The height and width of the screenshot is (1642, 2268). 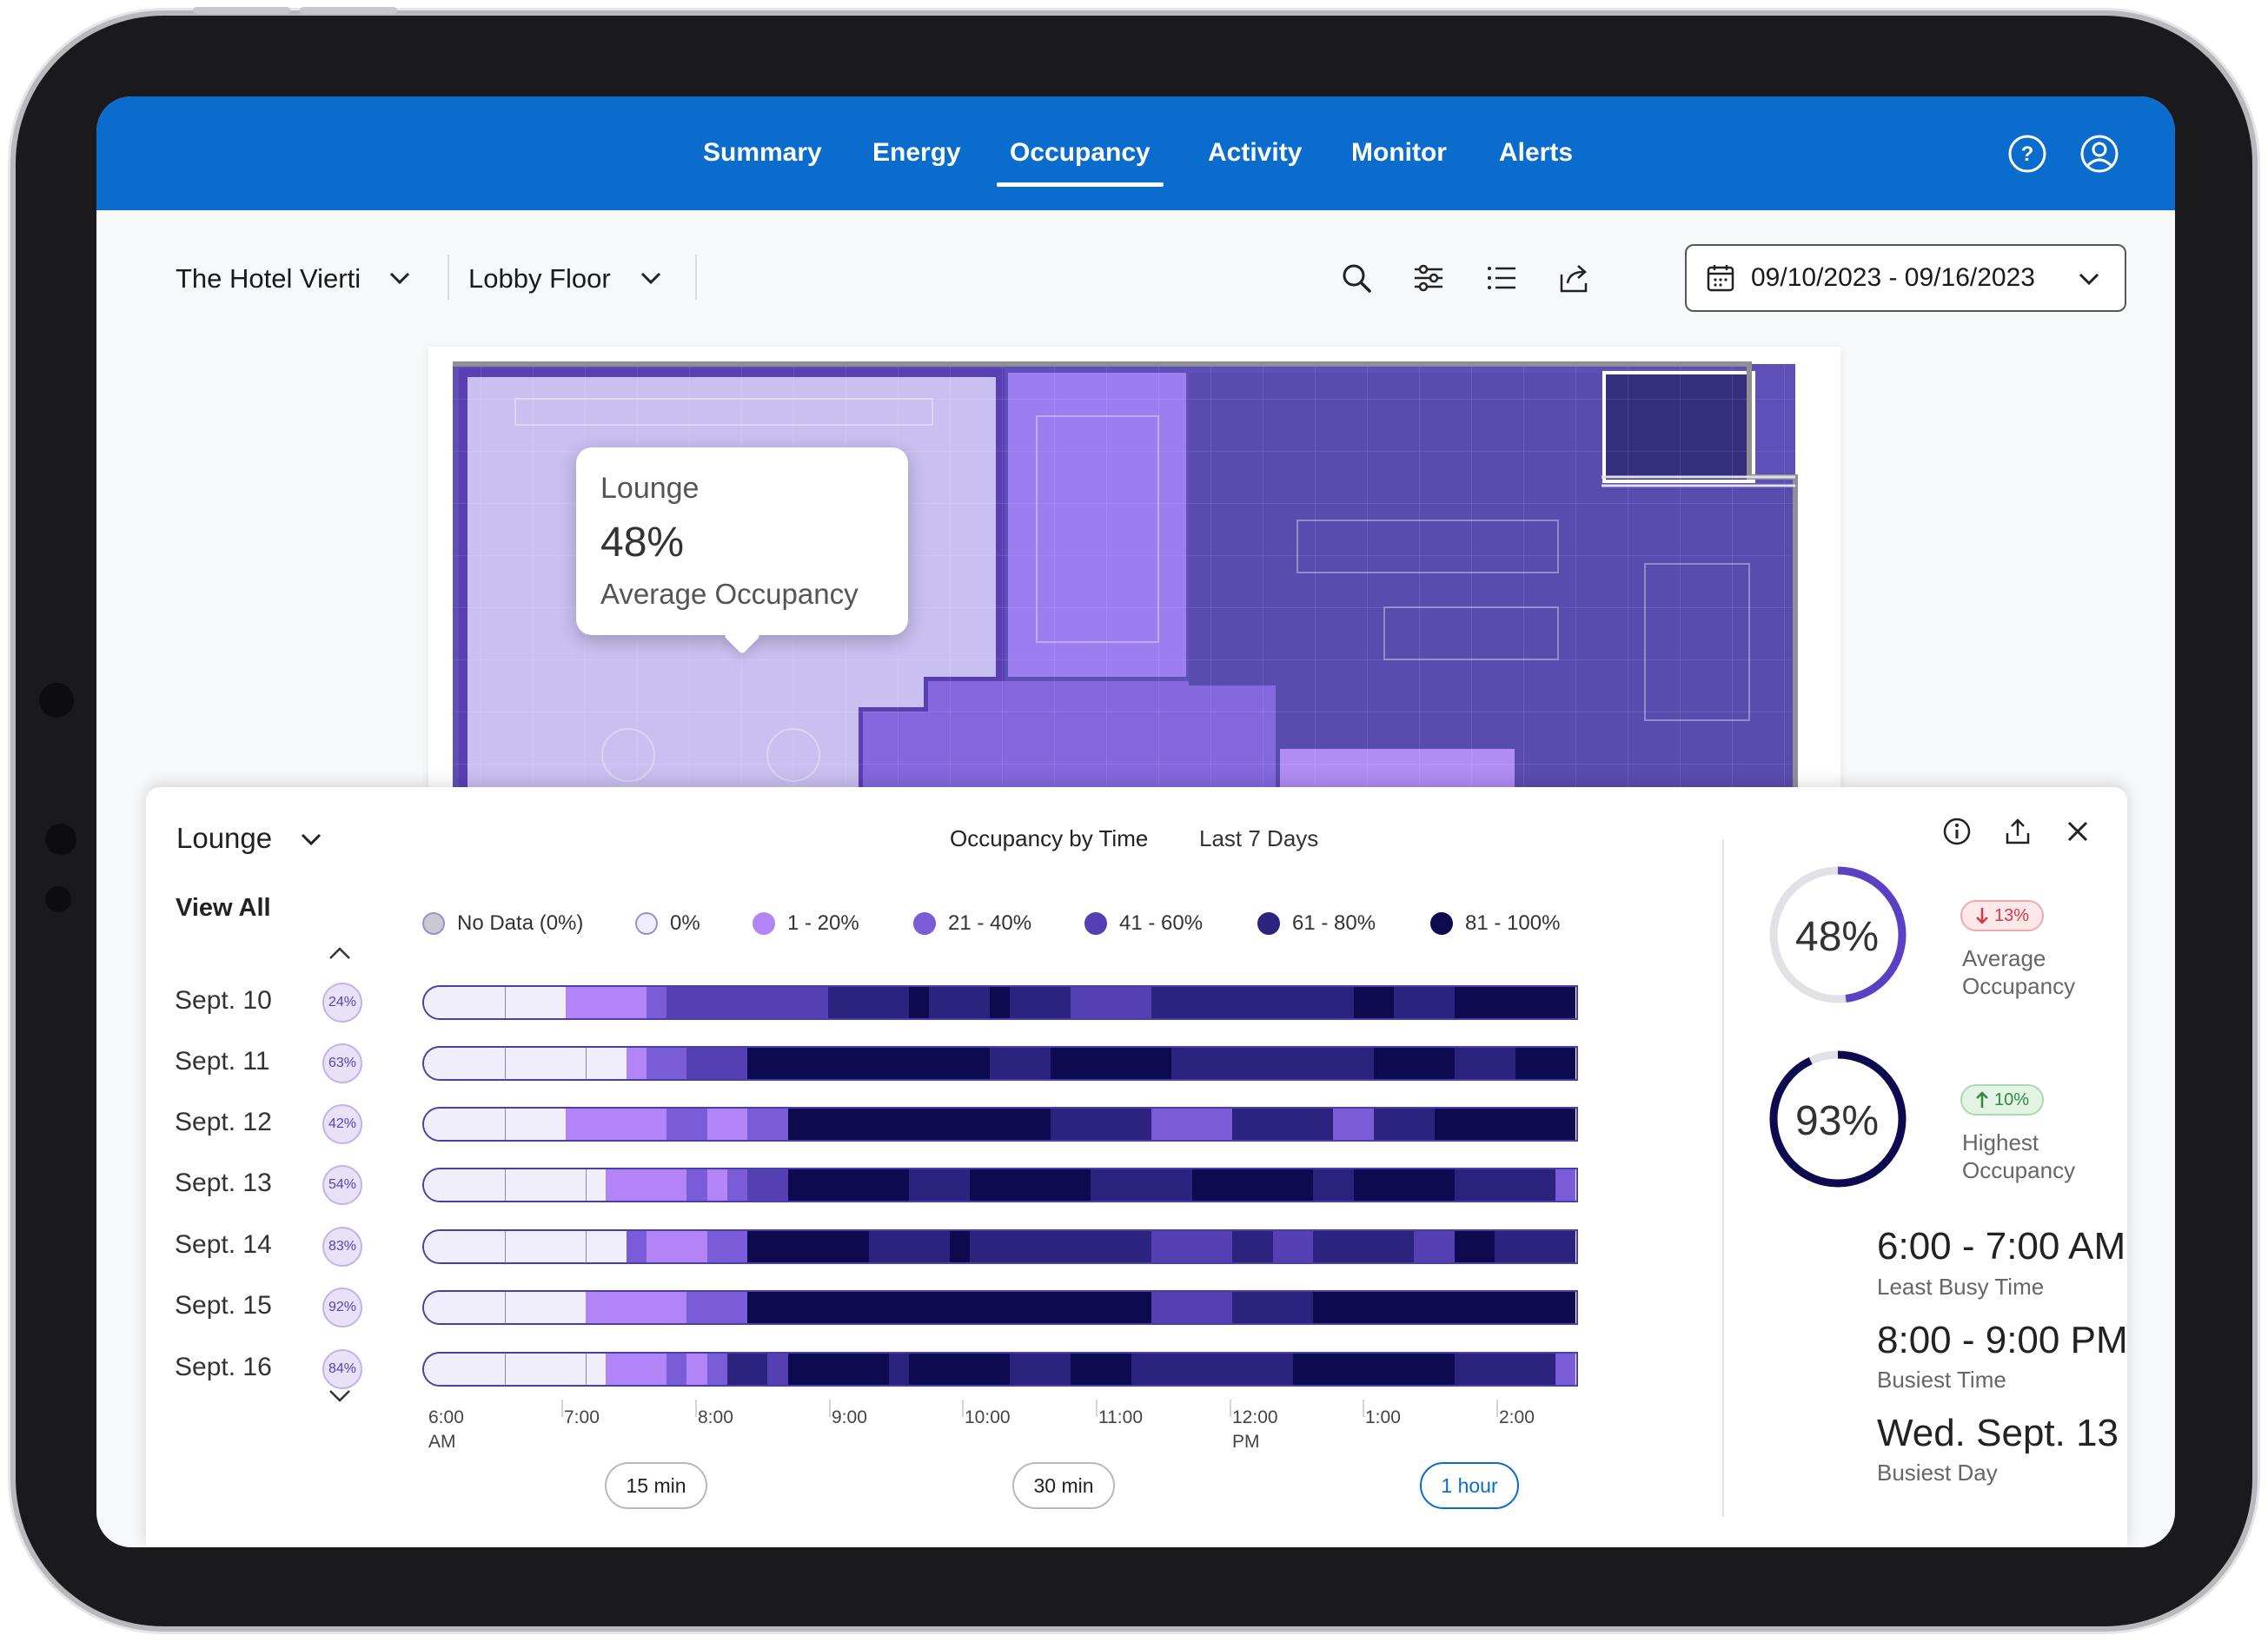 What do you see at coordinates (340, 953) in the screenshot?
I see `chevron-up-icon` at bounding box center [340, 953].